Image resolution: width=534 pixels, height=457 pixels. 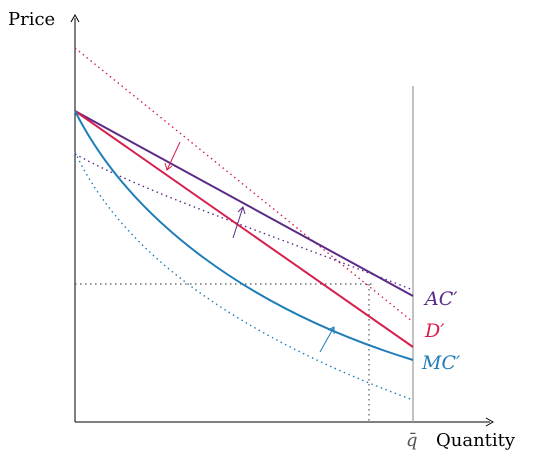 I want to click on x-axis-label: Quantity, so click(x=476, y=440).